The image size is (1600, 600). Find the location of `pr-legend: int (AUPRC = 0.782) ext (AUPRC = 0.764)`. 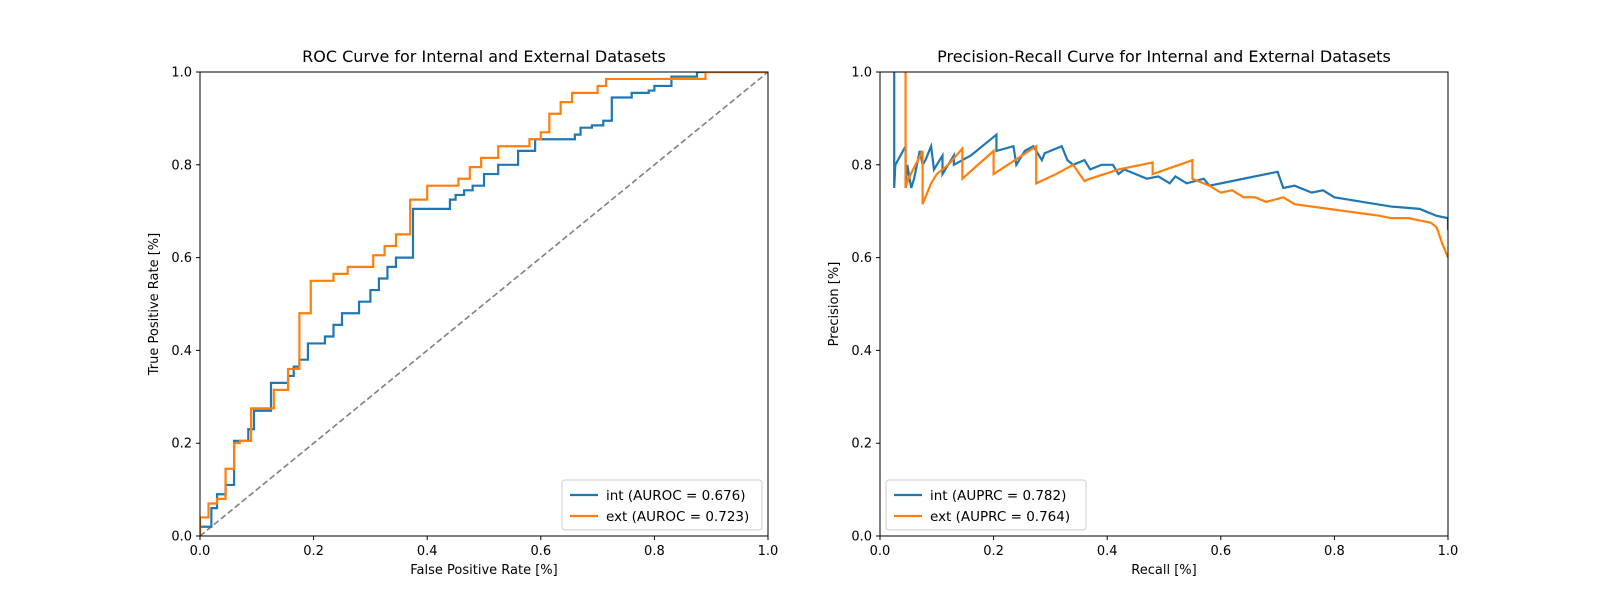

pr-legend: int (AUPRC = 0.782) ext (AUPRC = 0.764) is located at coordinates (986, 505).